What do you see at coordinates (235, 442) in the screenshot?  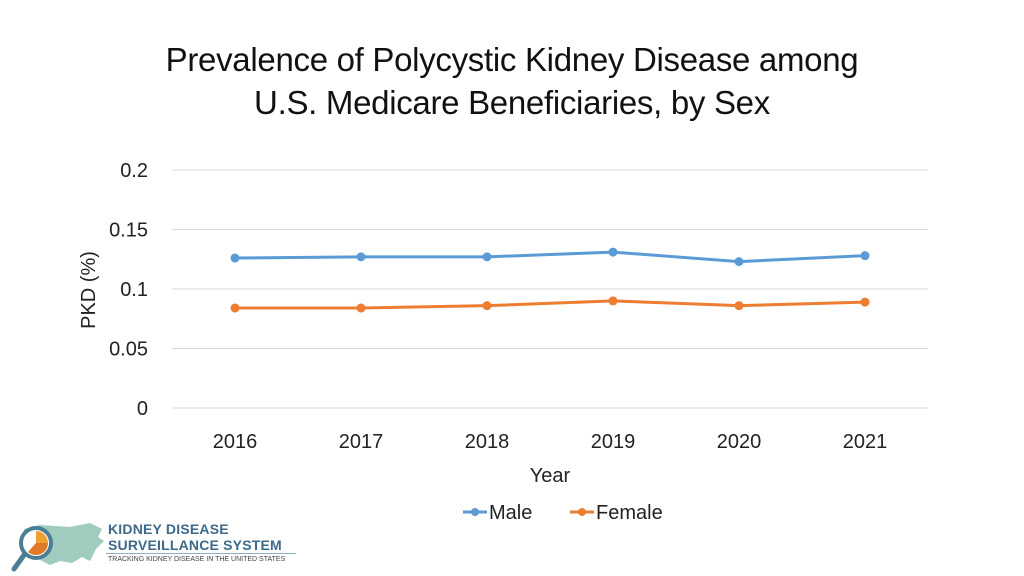 I see `x-tick-label: 2016` at bounding box center [235, 442].